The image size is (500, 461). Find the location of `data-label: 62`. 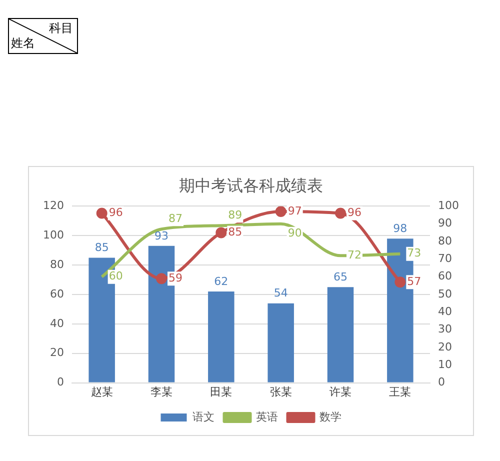

data-label: 62 is located at coordinates (221, 281).